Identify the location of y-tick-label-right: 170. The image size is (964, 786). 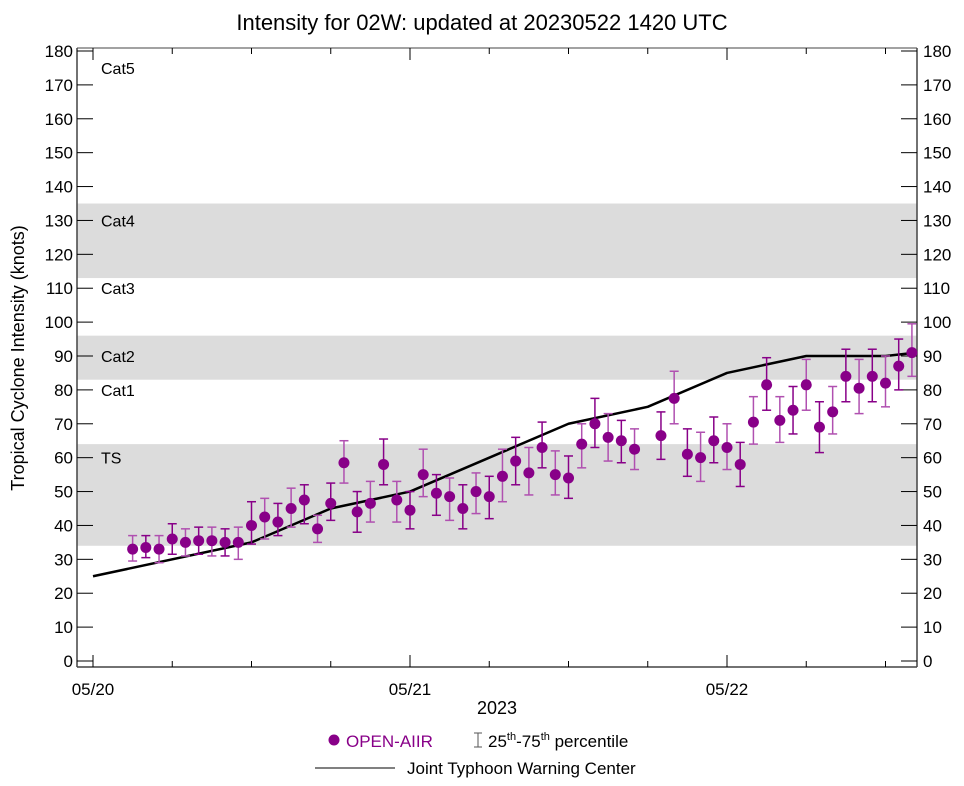
(937, 85).